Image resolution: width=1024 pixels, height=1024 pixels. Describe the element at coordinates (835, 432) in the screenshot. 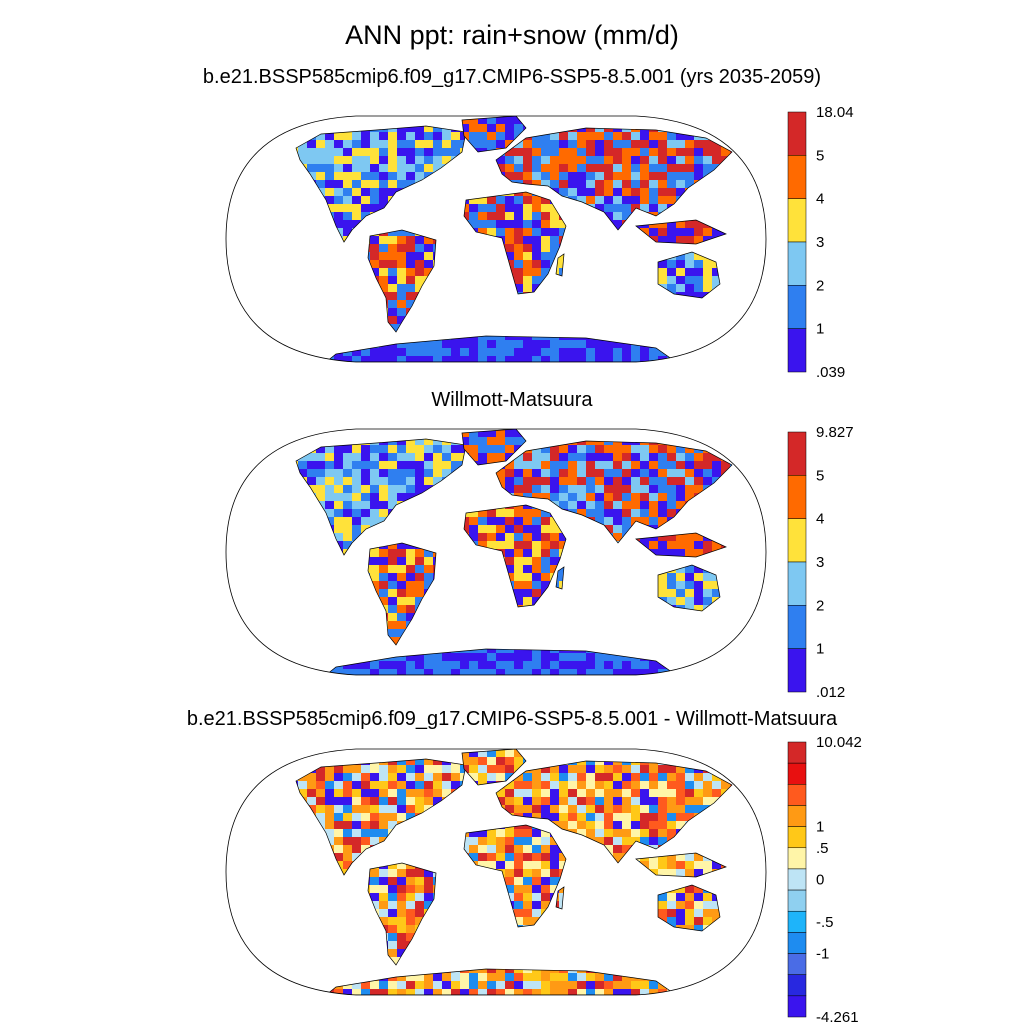

I see `colorbar-2-label: 9.827` at that location.